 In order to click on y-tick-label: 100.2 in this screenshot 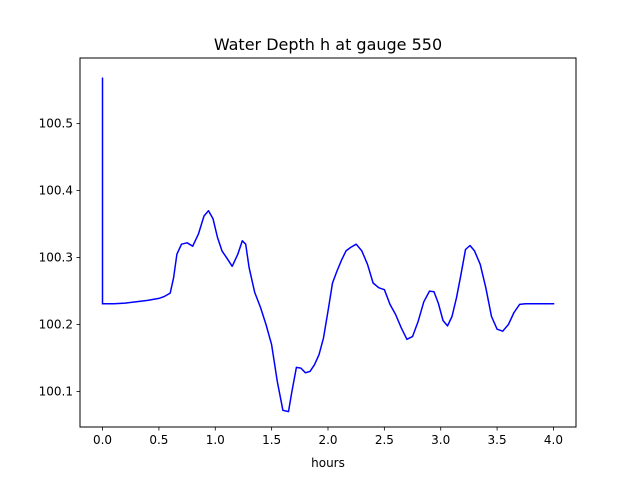, I will do `click(56, 325)`.